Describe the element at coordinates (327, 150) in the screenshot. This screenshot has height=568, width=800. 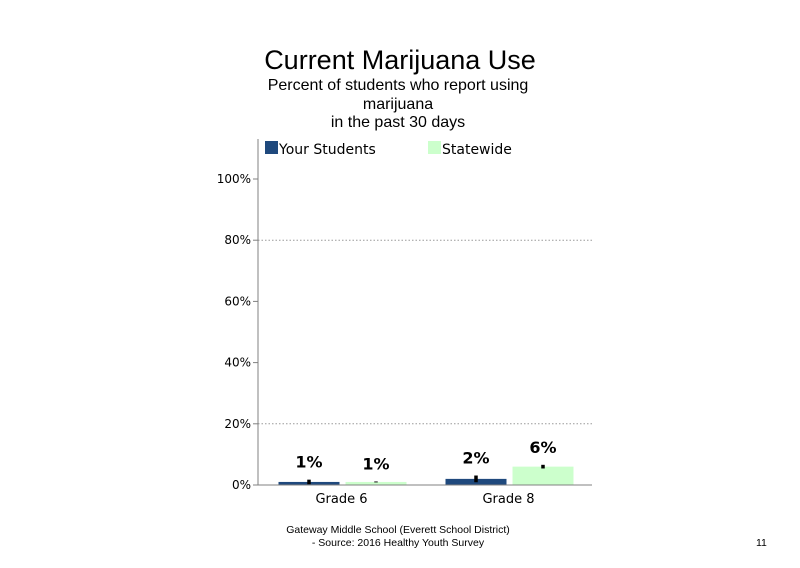
I see `legend-label: Your Students` at that location.